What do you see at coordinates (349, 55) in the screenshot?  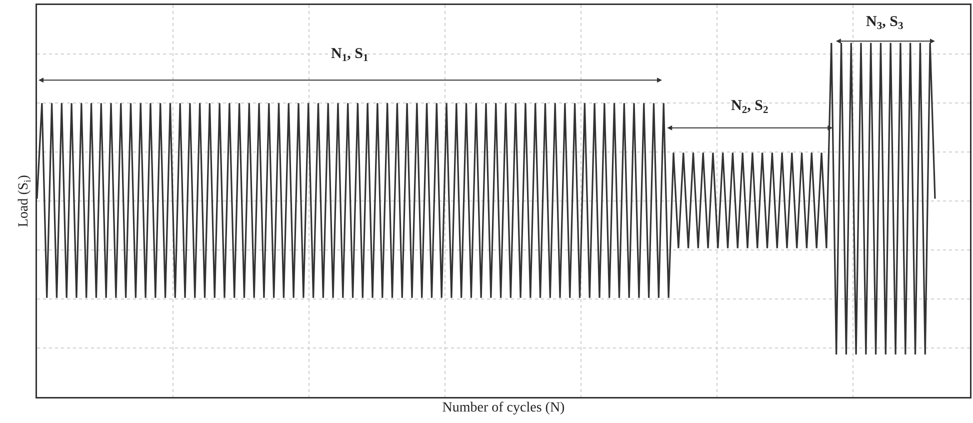 I see `annotation: N$_{1}$, S$_{1}$` at bounding box center [349, 55].